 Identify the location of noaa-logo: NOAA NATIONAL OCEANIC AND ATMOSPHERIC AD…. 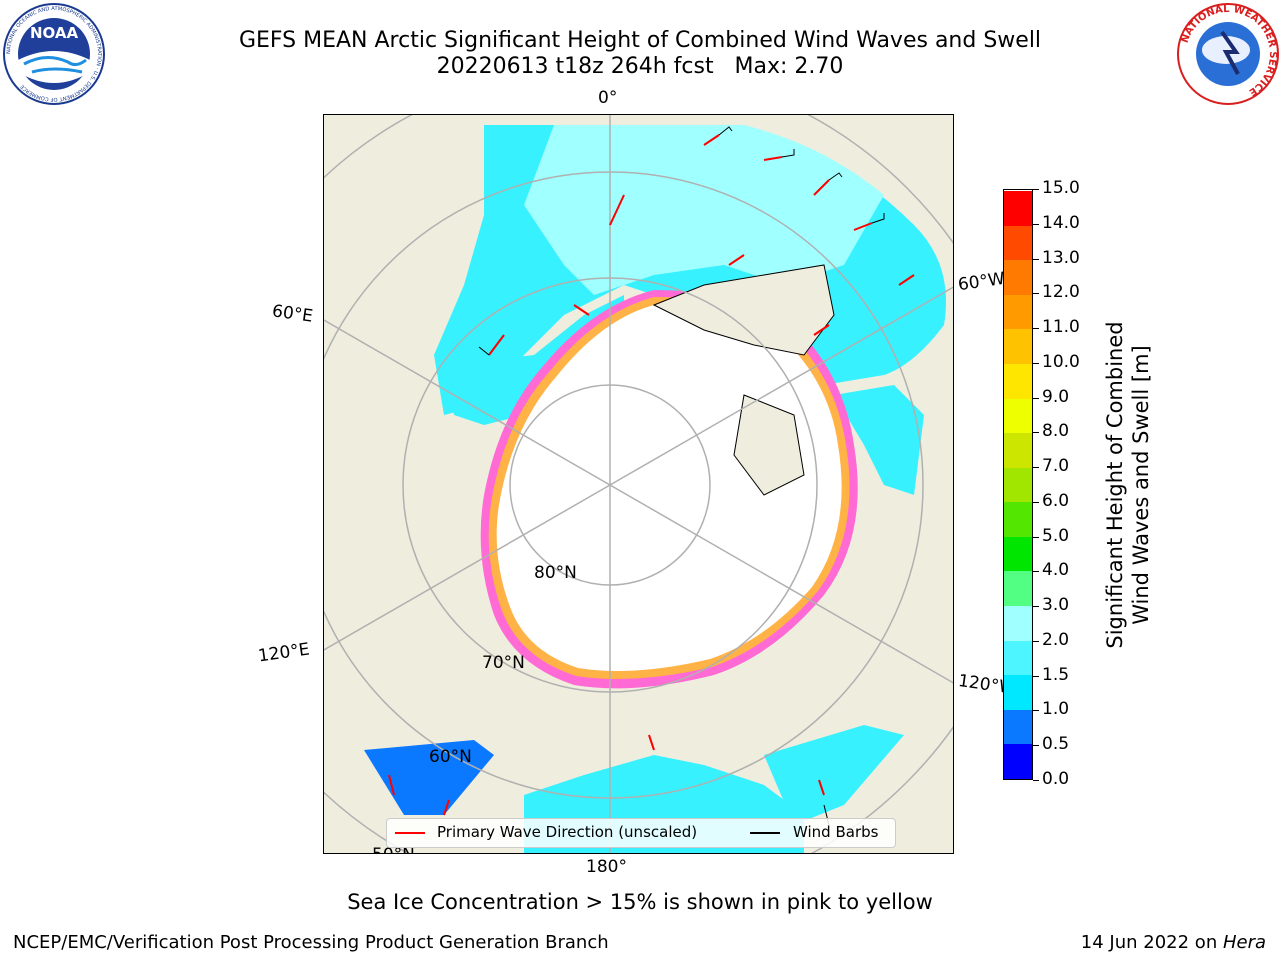
(54, 54).